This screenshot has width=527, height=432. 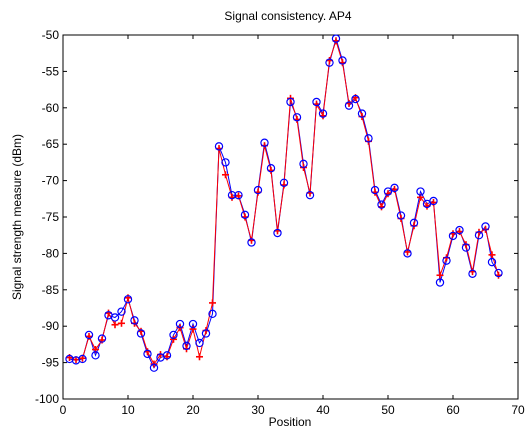 I want to click on y-tick-label: -95, so click(x=51, y=363).